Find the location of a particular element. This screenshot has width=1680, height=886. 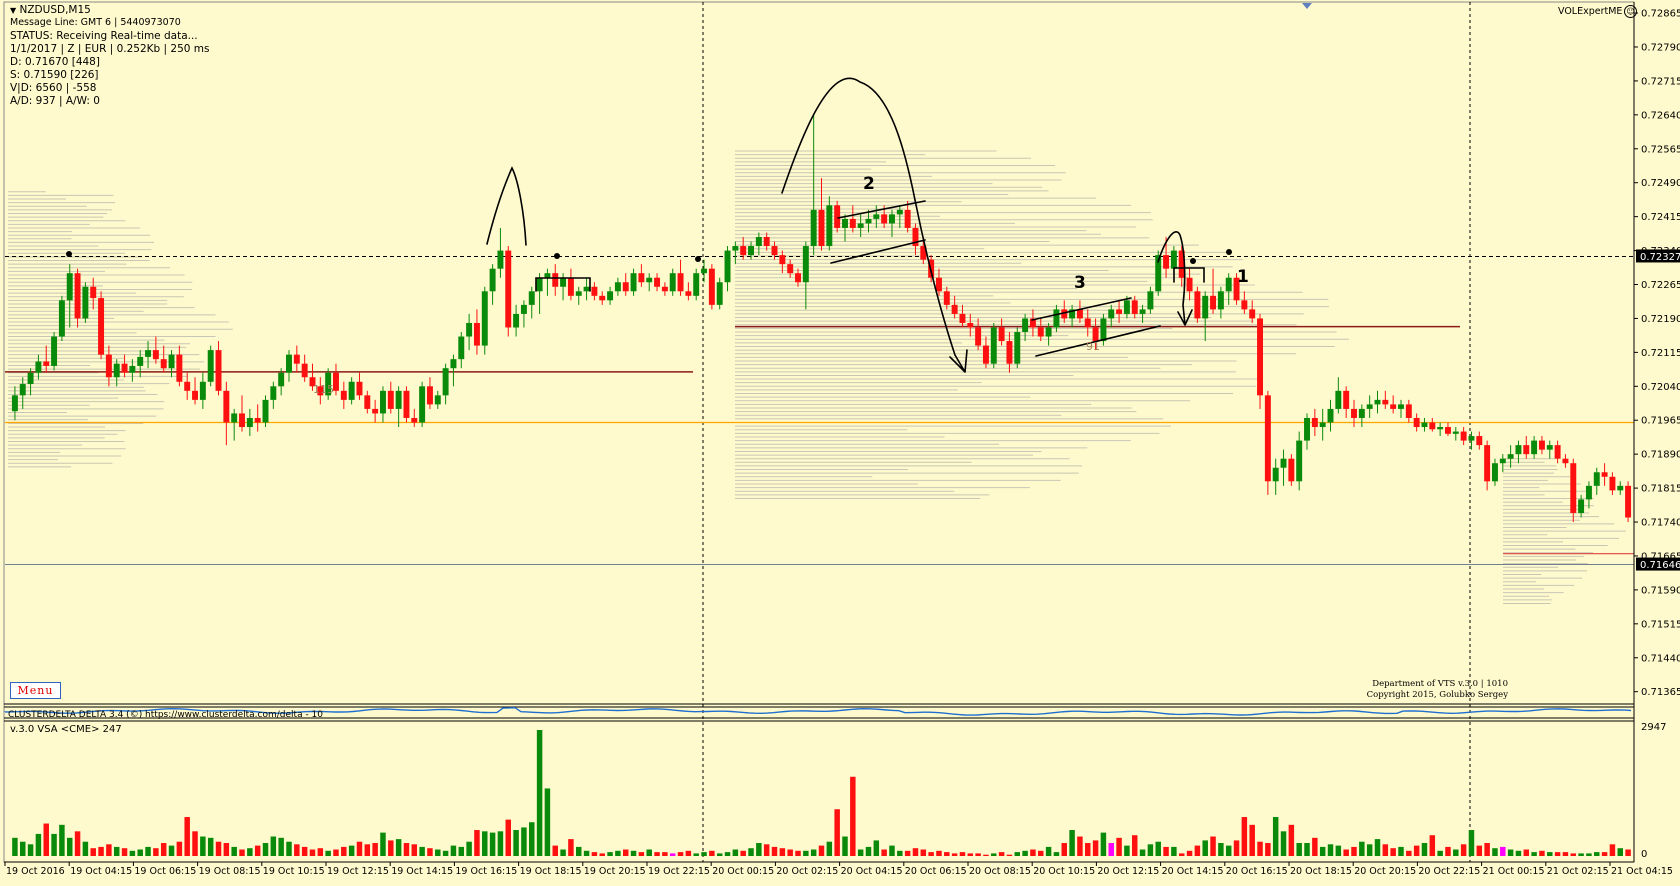

vsa-max-label: 2947 is located at coordinates (1653, 727).